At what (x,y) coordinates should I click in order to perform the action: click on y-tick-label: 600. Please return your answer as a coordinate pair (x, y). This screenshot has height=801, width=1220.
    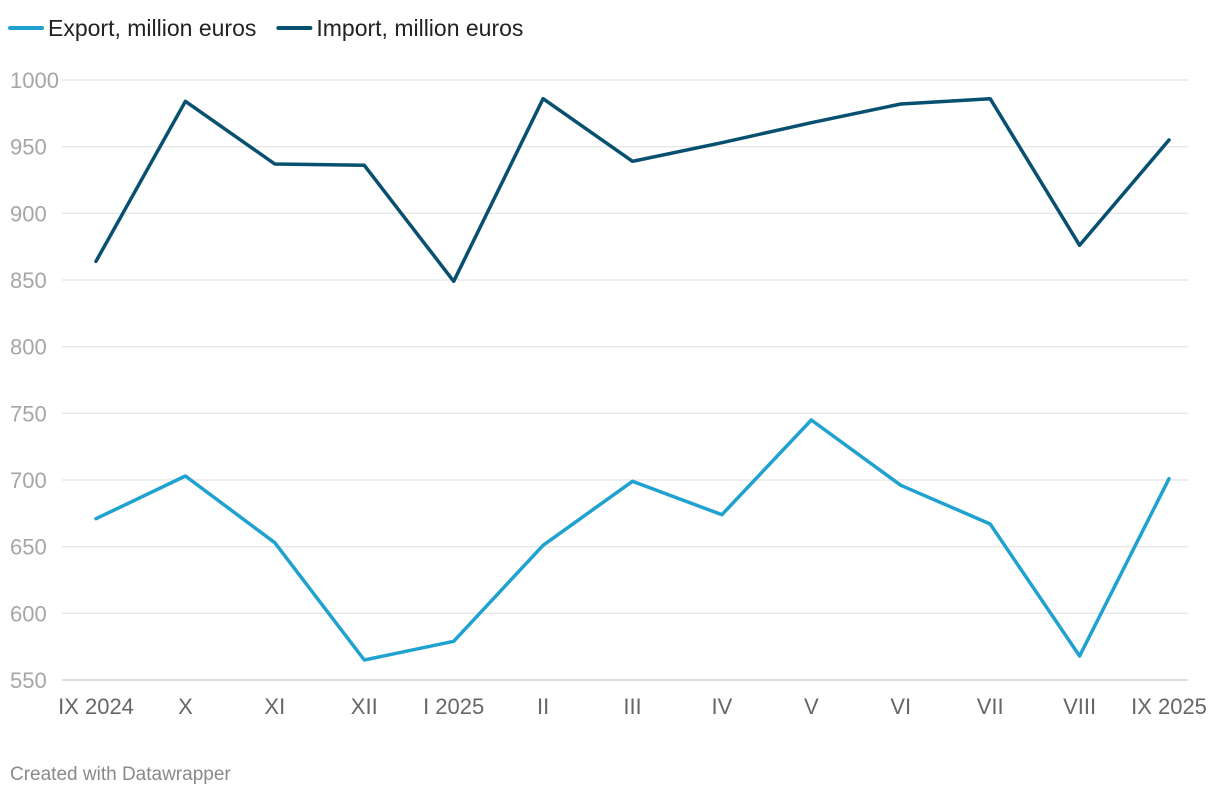
    Looking at the image, I should click on (28, 613).